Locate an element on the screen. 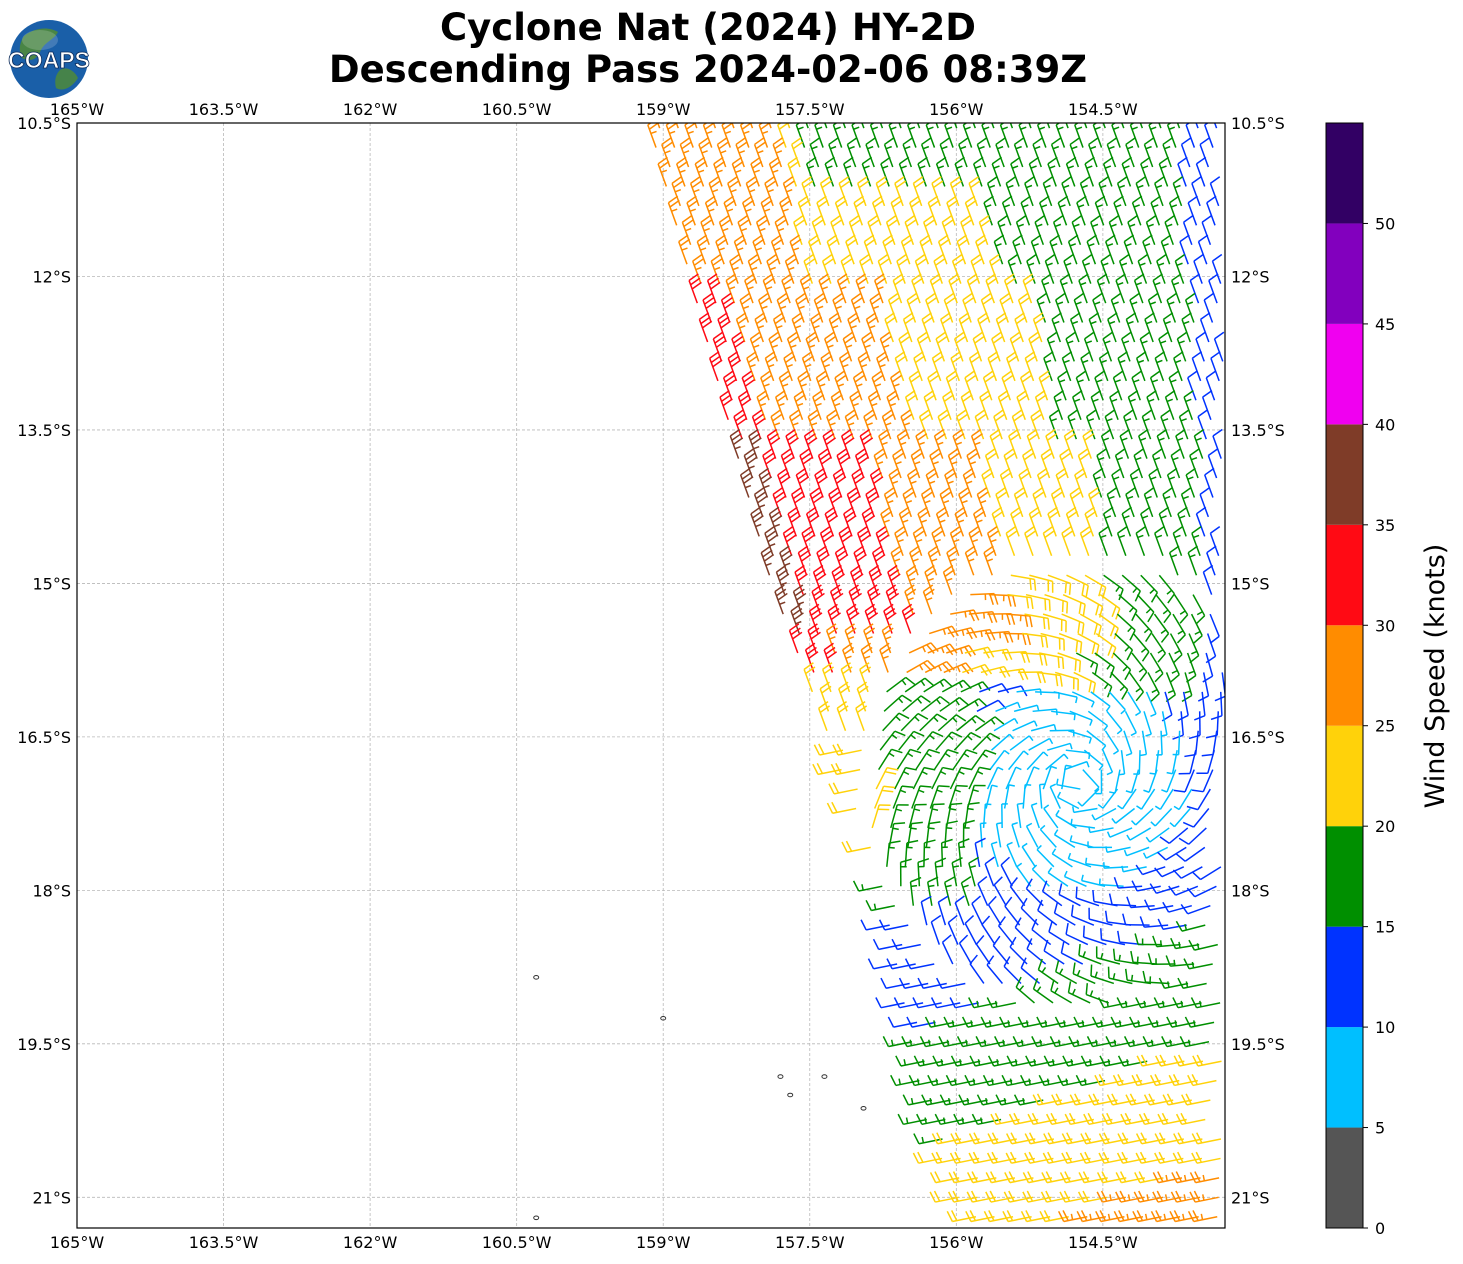 The width and height of the screenshot is (1463, 1264). colorbar-tick-label: 30 is located at coordinates (1385, 625).